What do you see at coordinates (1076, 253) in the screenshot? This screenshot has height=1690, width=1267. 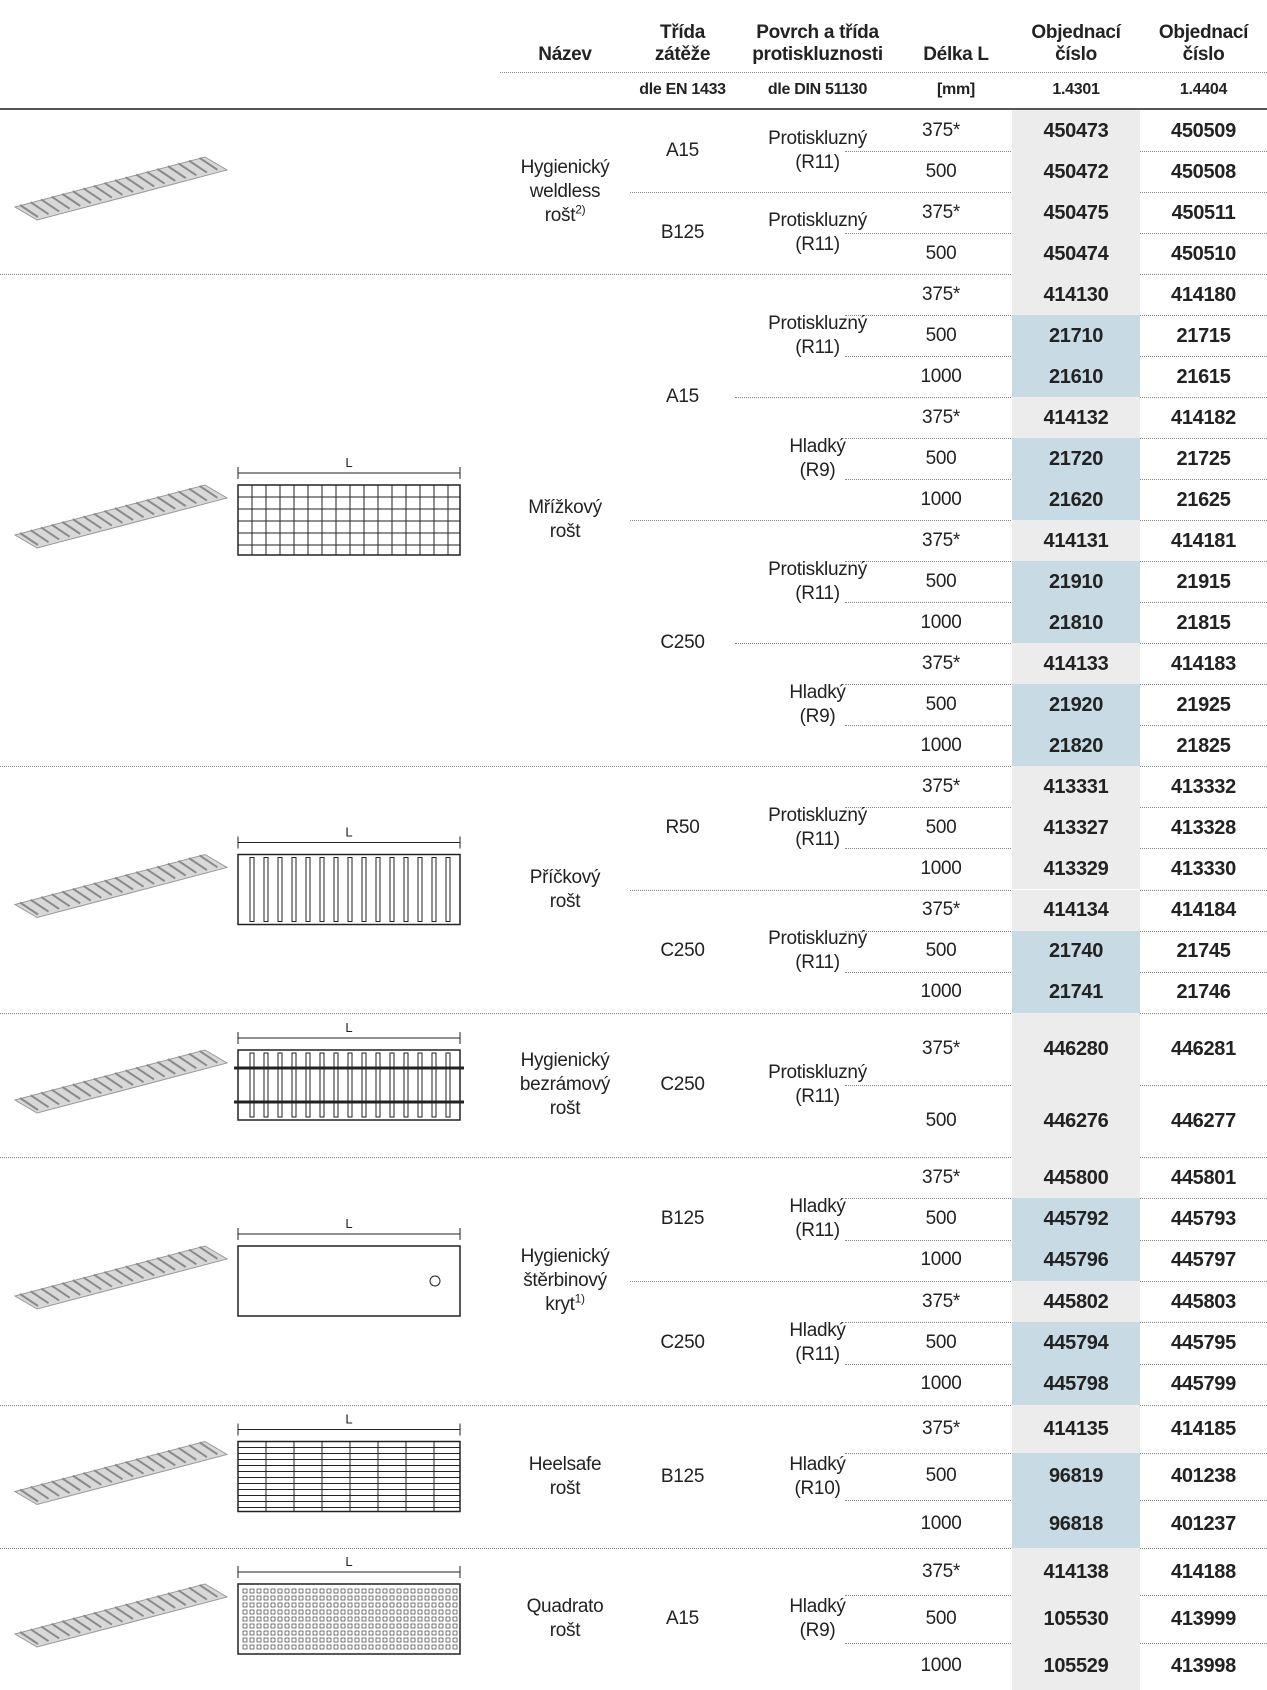 I see `order-number-14301: 450474` at bounding box center [1076, 253].